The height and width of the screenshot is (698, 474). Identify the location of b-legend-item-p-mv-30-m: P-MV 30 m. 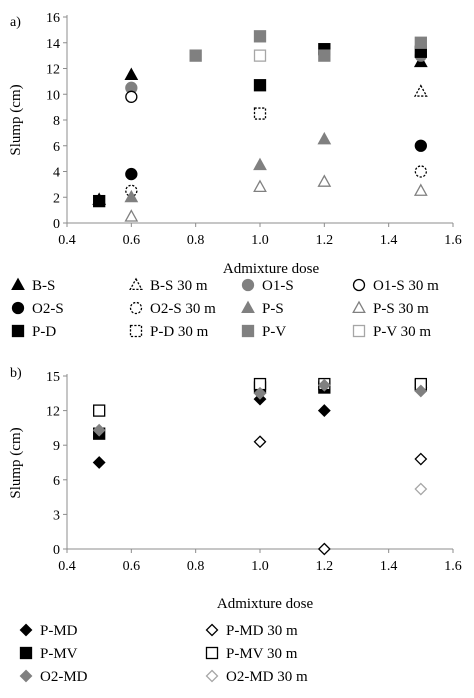
(251, 654).